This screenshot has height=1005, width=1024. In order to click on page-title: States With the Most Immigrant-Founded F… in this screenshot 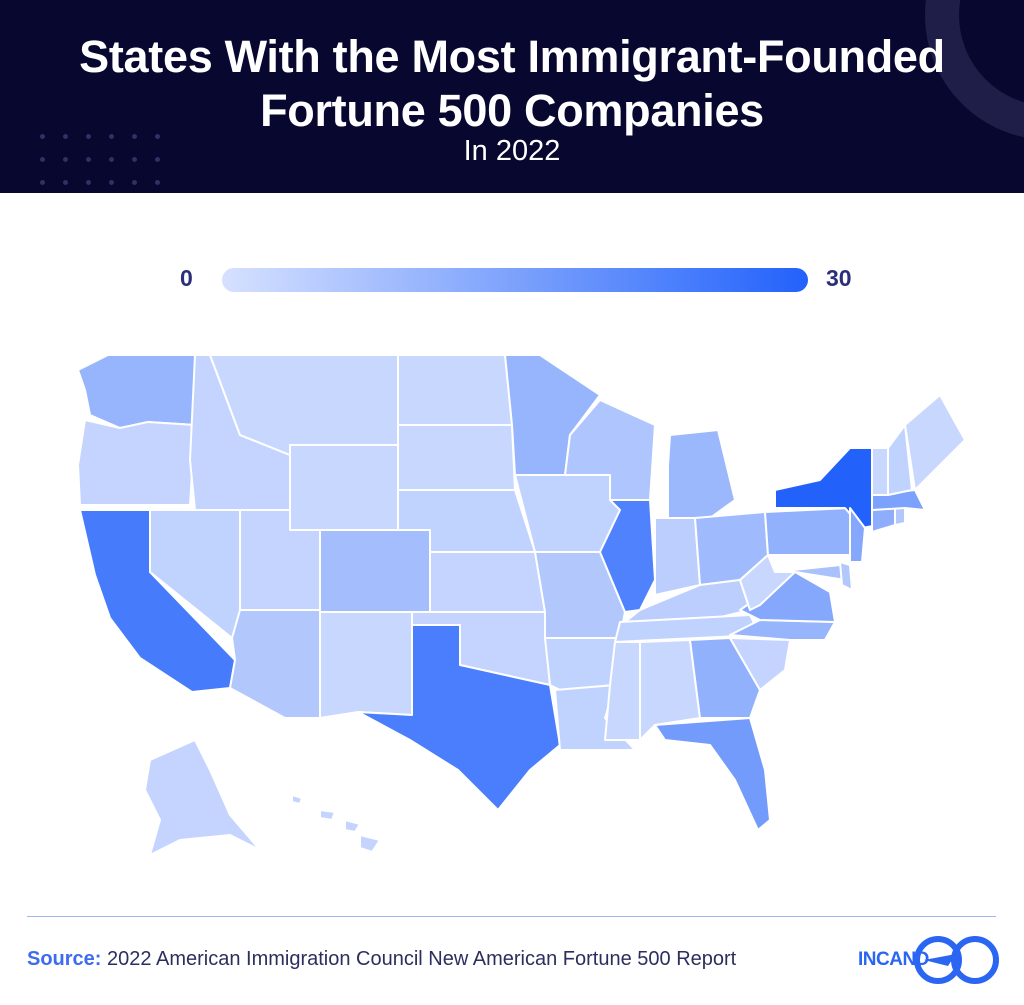, I will do `click(512, 84)`.